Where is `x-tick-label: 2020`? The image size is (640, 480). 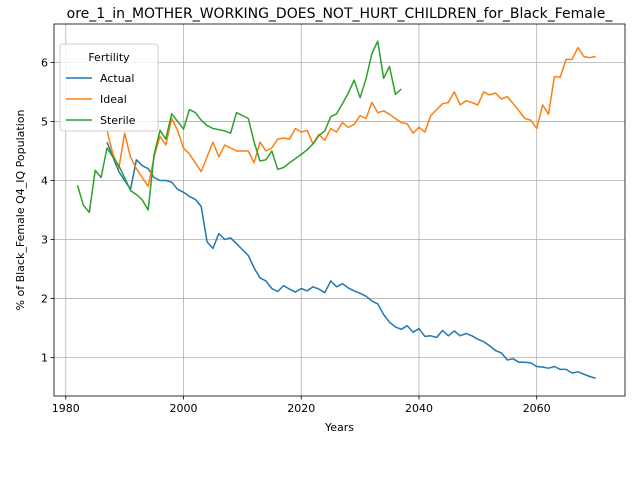
x-tick-label: 2020 is located at coordinates (301, 408).